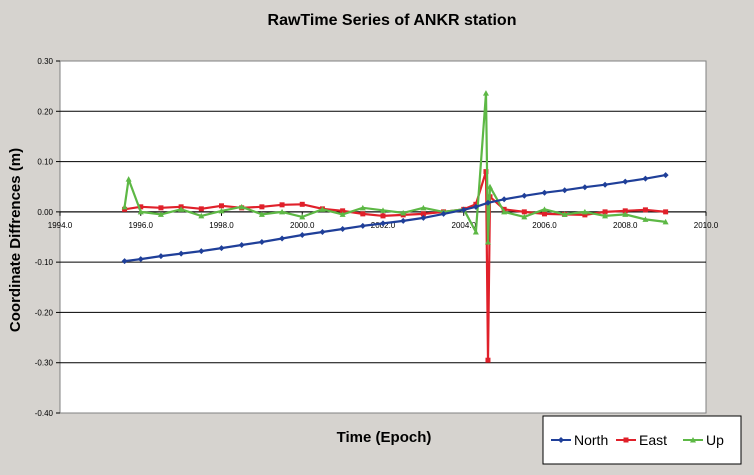 The image size is (754, 475). What do you see at coordinates (703, 440) in the screenshot?
I see `legend-item-up: Up` at bounding box center [703, 440].